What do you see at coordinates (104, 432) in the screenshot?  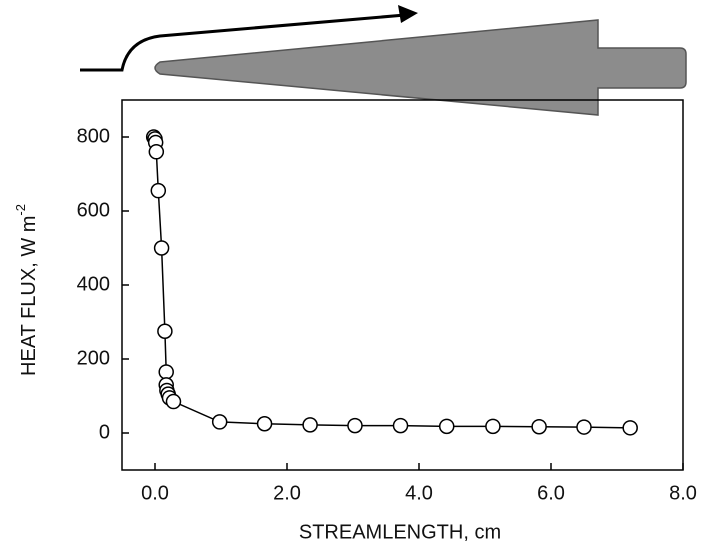 I see `y-tick-label: 0` at bounding box center [104, 432].